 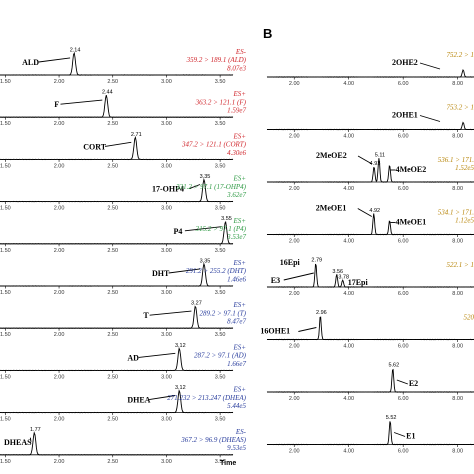 I want to click on trace-b-0: 2.00 4.00 6.00 8.00 2OHE2 752.2 > 1, so click(x=370, y=69).